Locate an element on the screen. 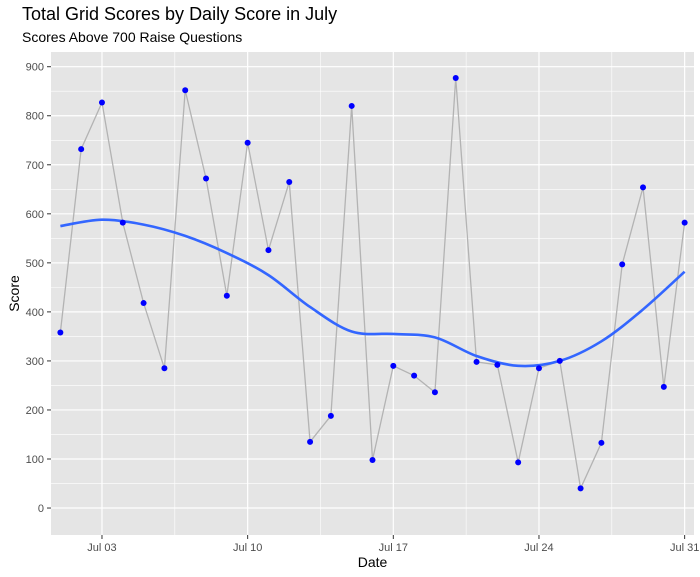 This screenshot has height=577, width=700. x-tick-label: Jul 03 is located at coordinates (101, 548).